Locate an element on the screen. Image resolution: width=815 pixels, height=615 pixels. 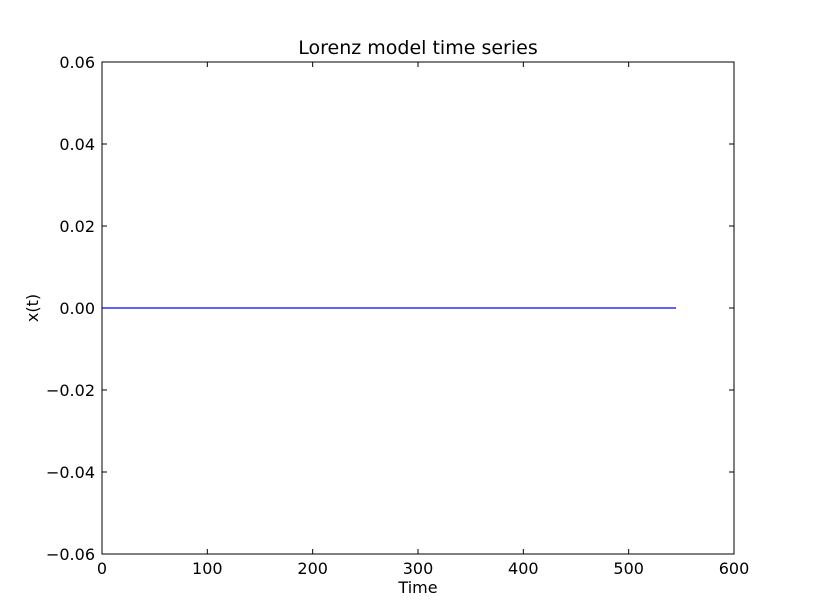
x-tick-label: 400 is located at coordinates (523, 568).